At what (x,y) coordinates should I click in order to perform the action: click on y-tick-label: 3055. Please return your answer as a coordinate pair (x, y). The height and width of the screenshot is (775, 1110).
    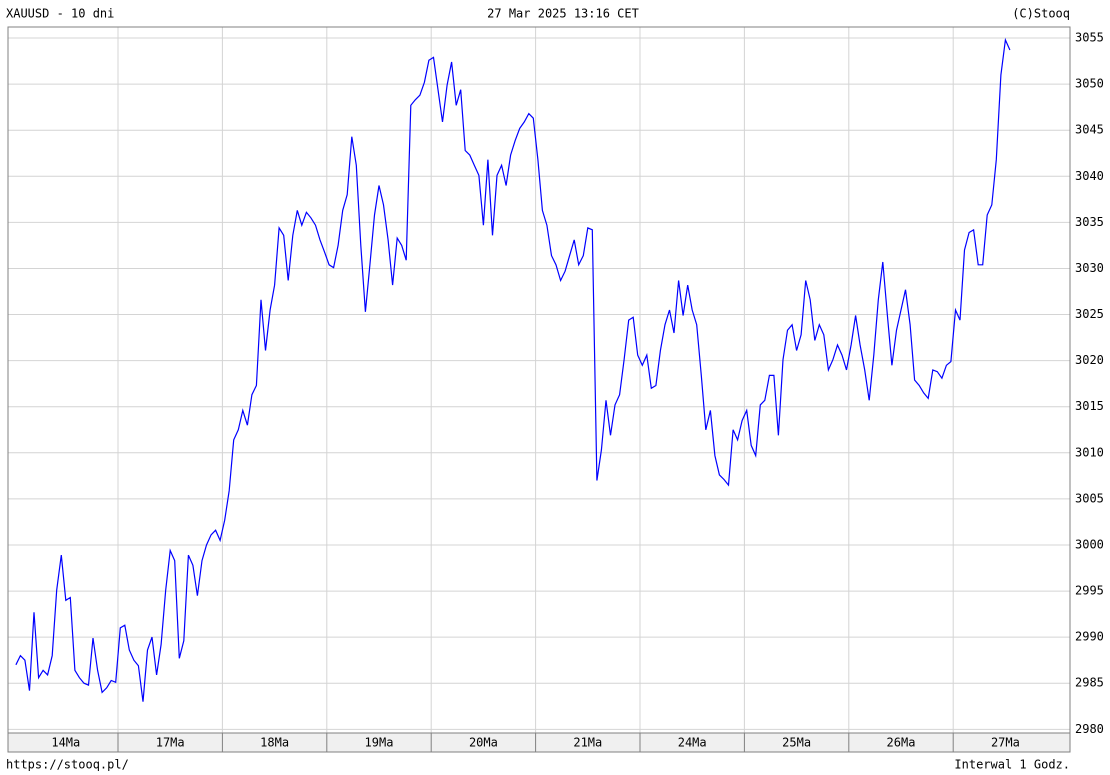
    Looking at the image, I should click on (1089, 38).